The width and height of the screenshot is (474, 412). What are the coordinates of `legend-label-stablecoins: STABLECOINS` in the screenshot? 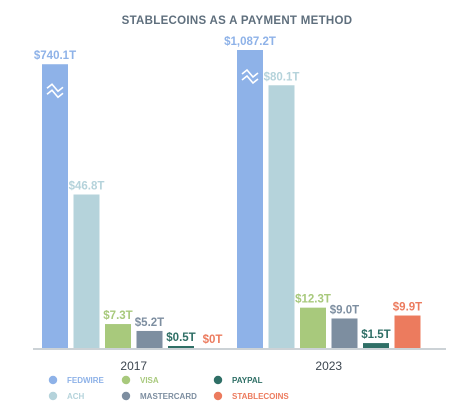 It's located at (260, 396).